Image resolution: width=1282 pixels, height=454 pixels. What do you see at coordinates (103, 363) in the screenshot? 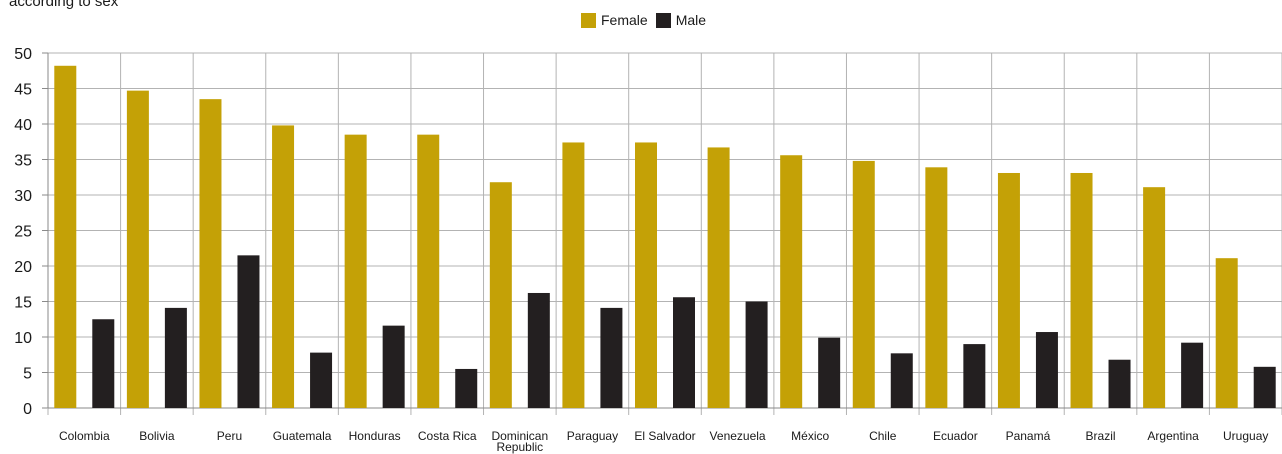
I see `bar-male-colombia` at bounding box center [103, 363].